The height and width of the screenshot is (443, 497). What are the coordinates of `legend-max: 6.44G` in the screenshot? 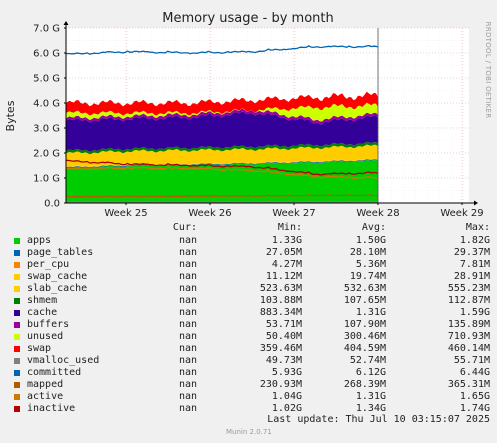 It's located at (474, 372).